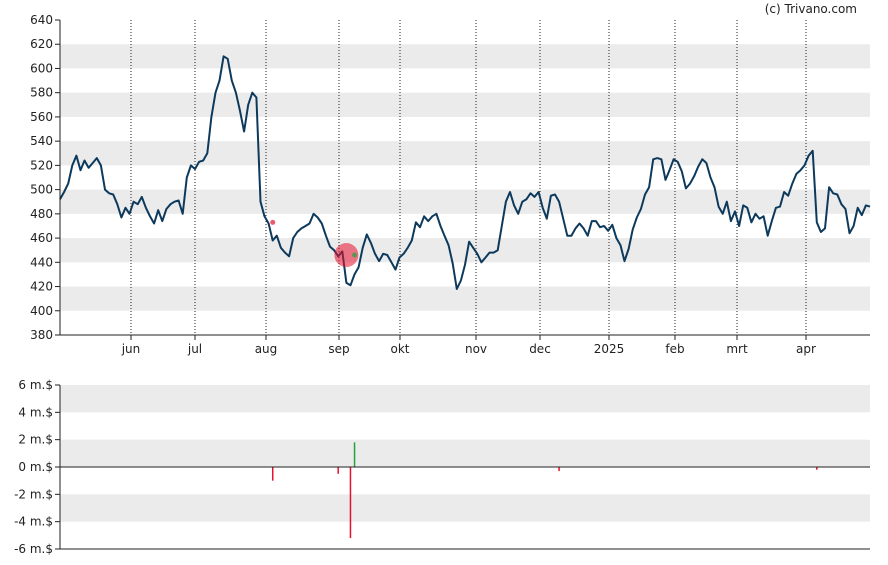  What do you see at coordinates (338, 349) in the screenshot?
I see `month-tick-label: sep` at bounding box center [338, 349].